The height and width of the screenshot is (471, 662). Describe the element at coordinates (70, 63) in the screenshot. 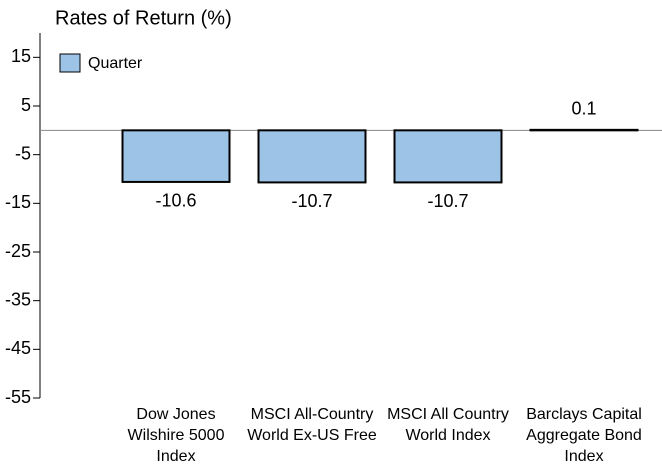

I see `legend-swatch` at that location.